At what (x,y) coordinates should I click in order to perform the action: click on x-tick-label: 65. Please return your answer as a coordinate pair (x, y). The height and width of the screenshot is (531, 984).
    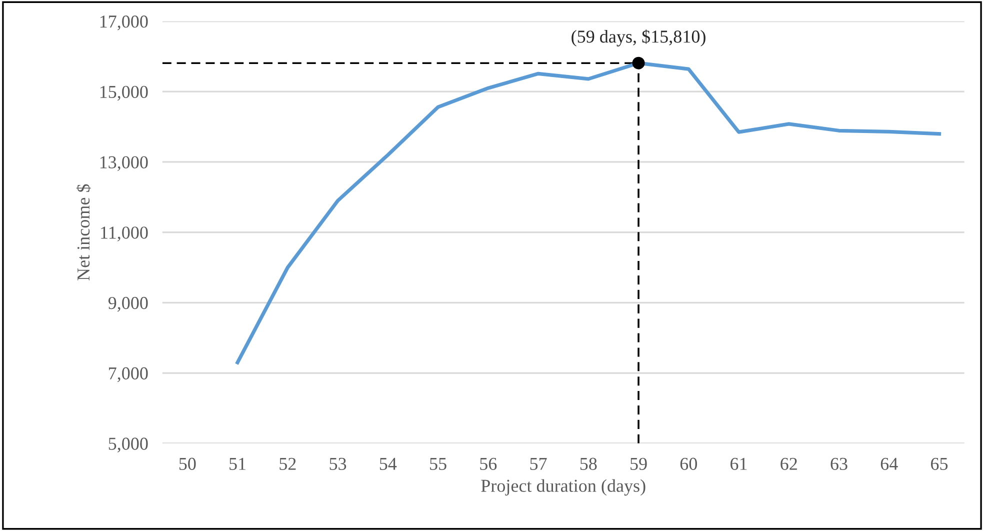
    Looking at the image, I should click on (939, 464).